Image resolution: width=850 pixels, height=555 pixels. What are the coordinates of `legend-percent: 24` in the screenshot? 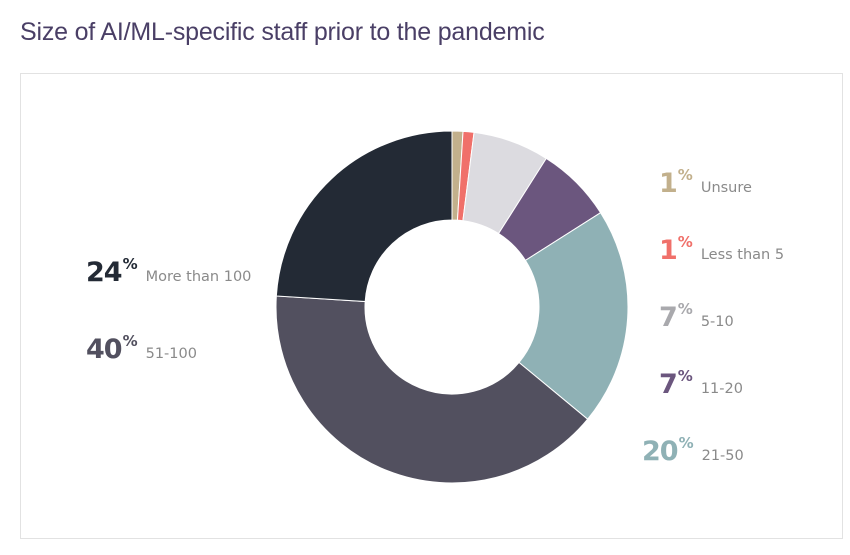 It's located at (104, 272).